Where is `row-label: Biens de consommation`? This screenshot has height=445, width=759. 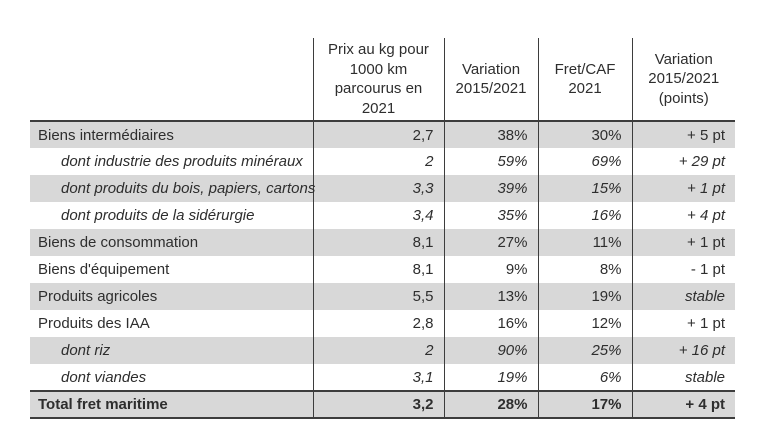 row-label: Biens de consommation is located at coordinates (118, 242).